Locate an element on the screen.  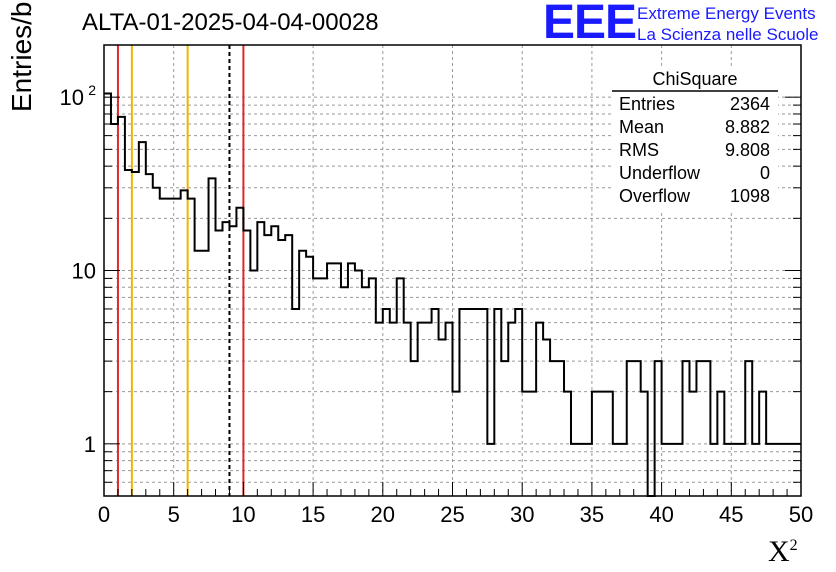
stats-row-value: 8.882 is located at coordinates (747, 127).